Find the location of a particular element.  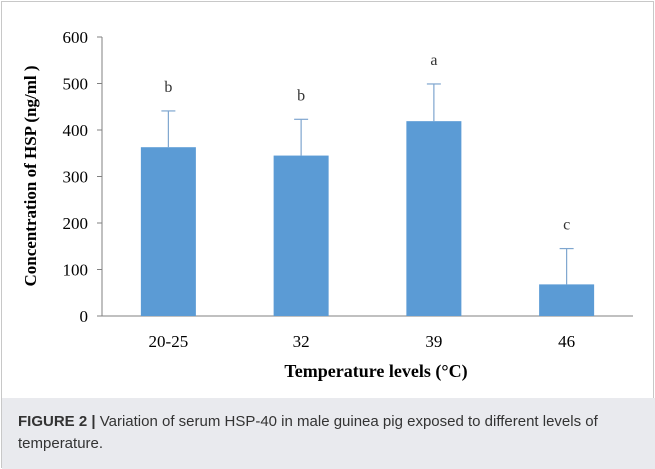

y-tick-label: 100 is located at coordinates (76, 270).